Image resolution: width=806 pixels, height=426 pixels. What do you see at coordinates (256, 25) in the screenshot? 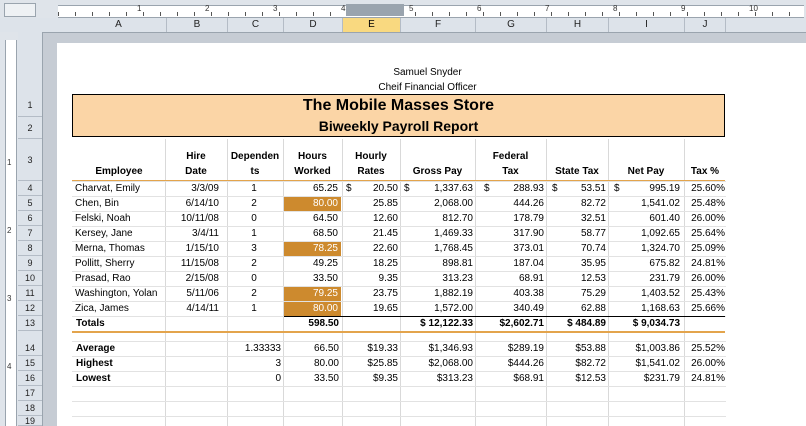
I see `column-header-c: C` at bounding box center [256, 25].